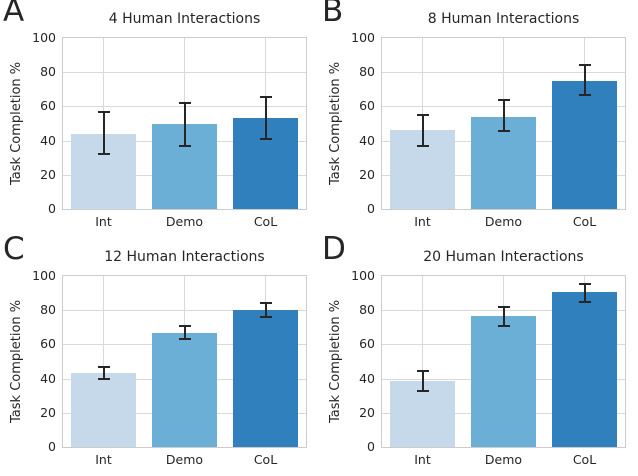  What do you see at coordinates (503, 257) in the screenshot?
I see `chart-title: 20 Human Interactions` at bounding box center [503, 257].